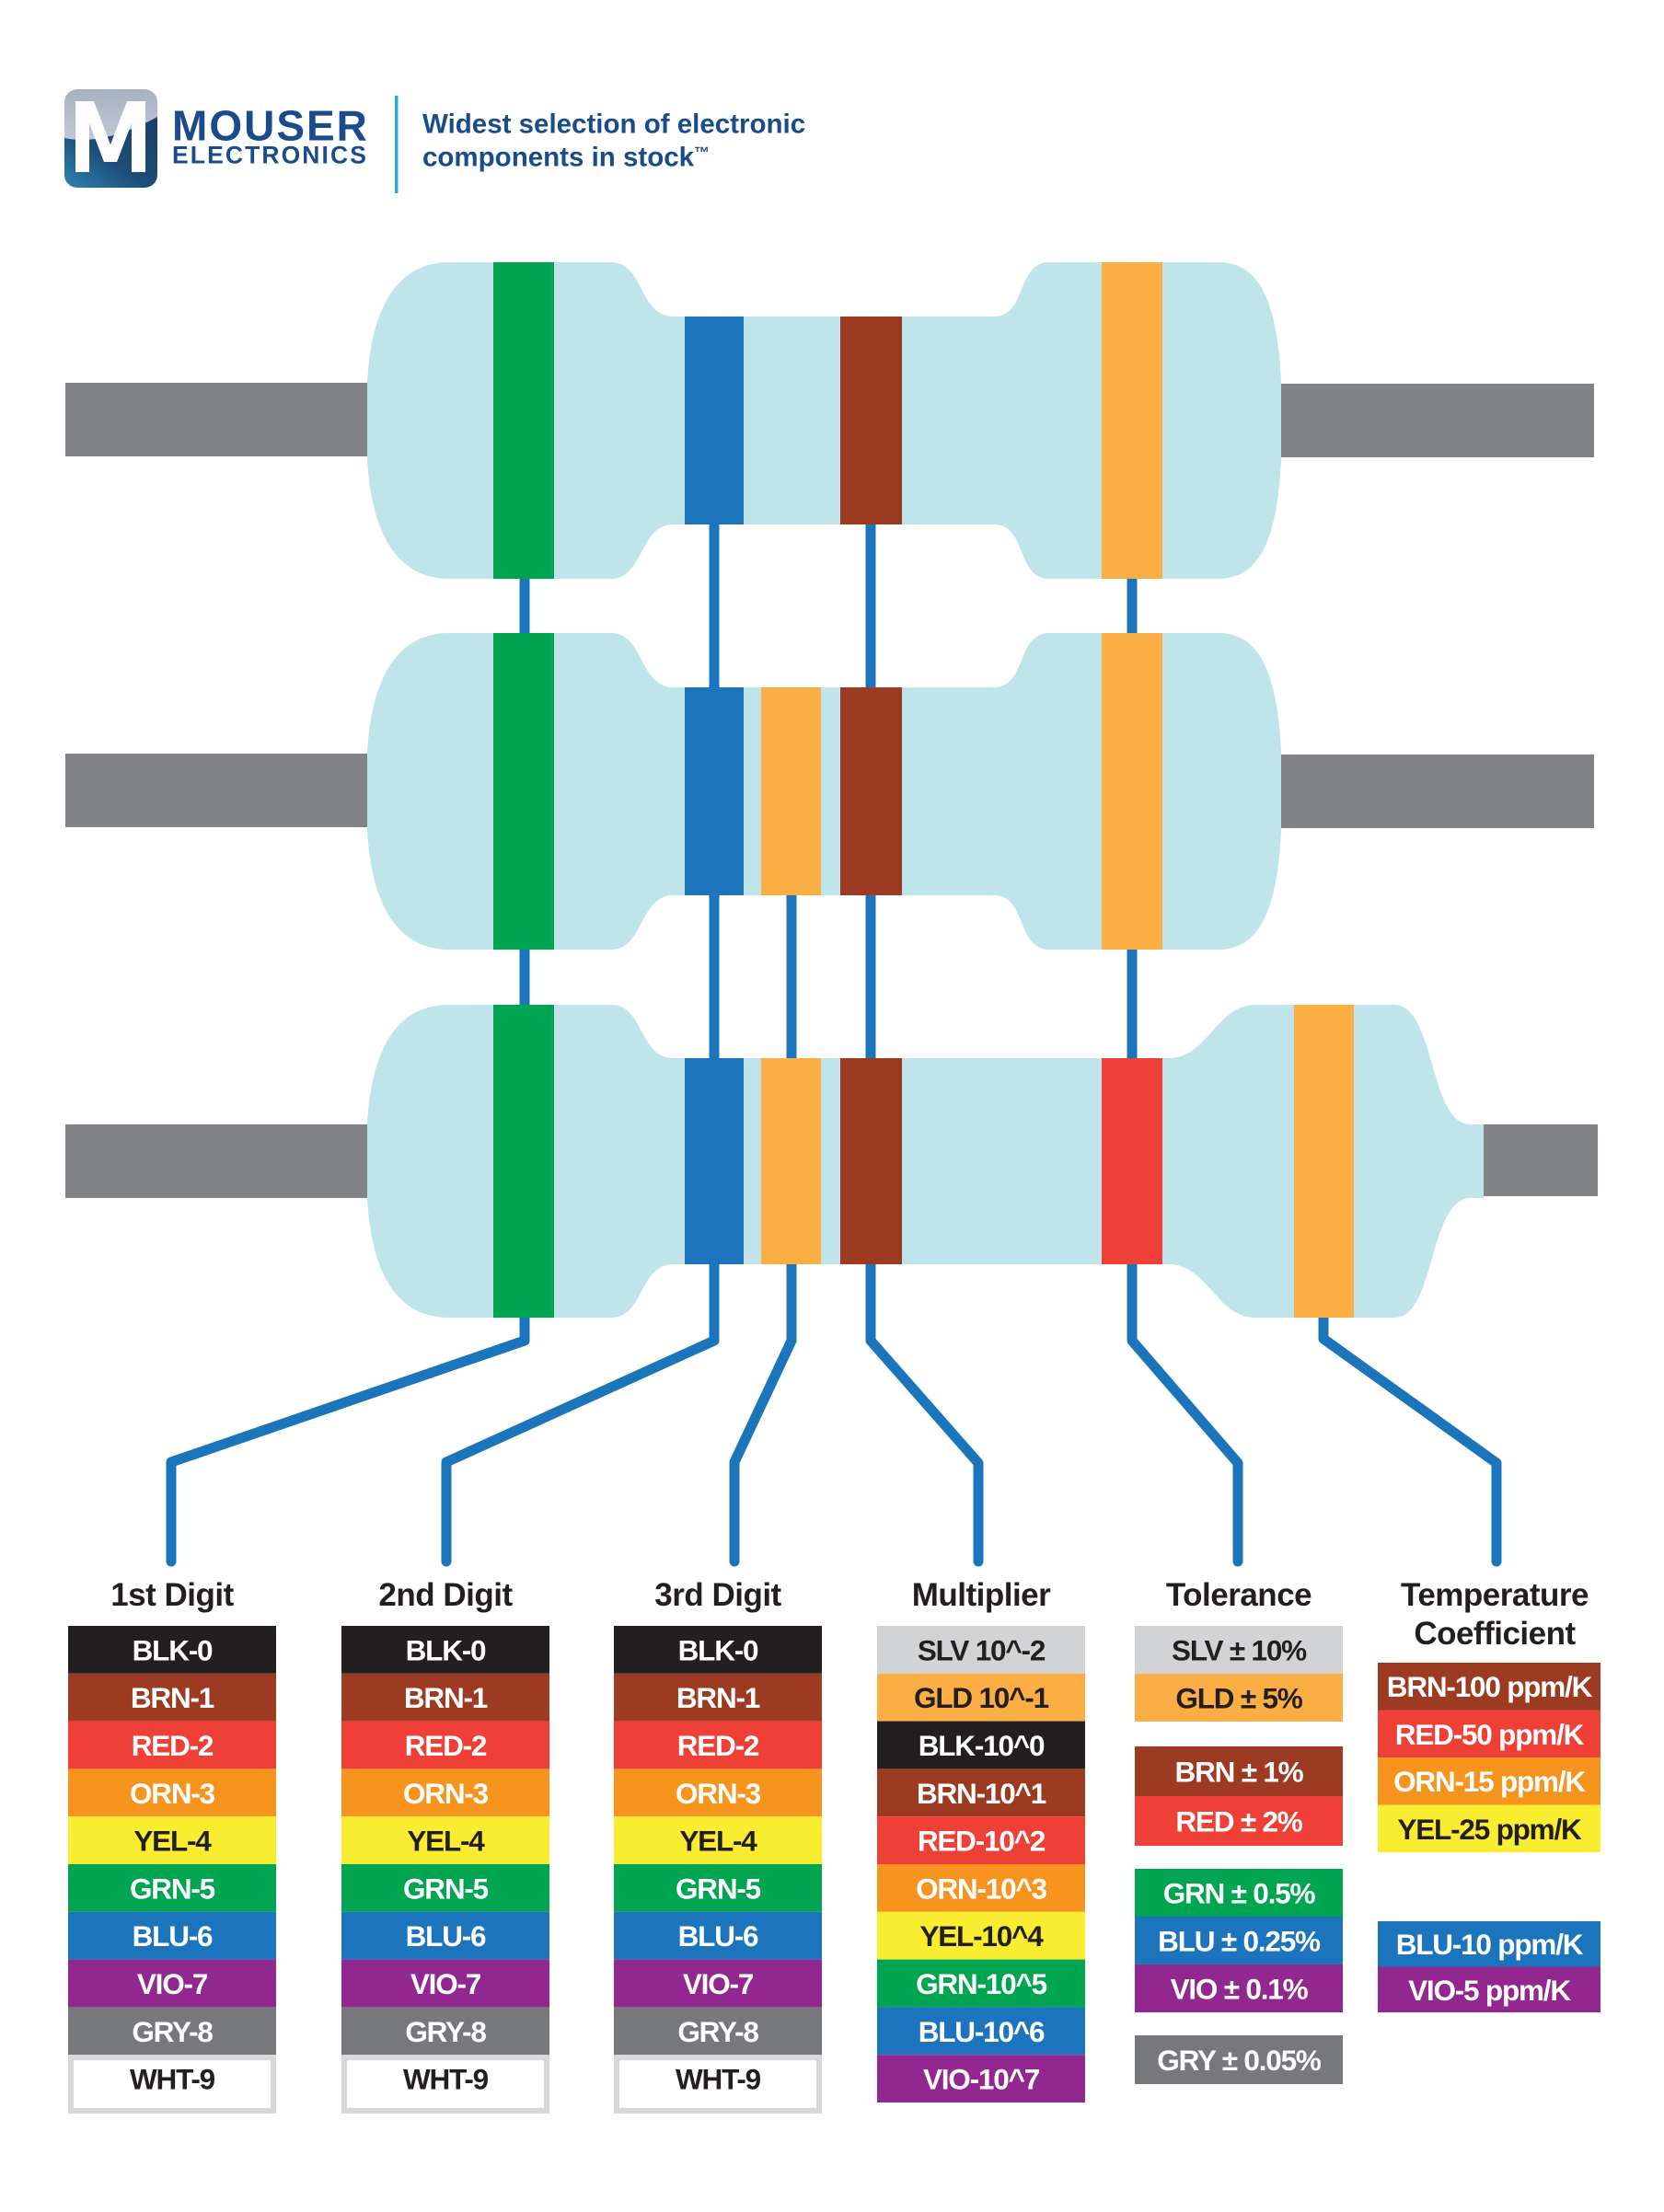 Image resolution: width=1664 pixels, height=2212 pixels. Describe the element at coordinates (1239, 2060) in the screenshot. I see `svg-text: GRY ± 0.05%` at that location.